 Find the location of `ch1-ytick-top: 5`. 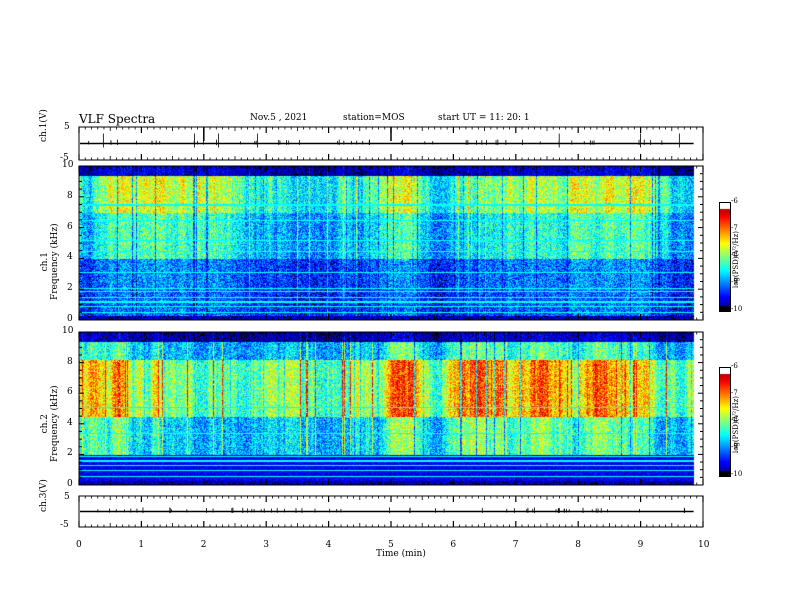

ch1-ytick-top: 5 is located at coordinates (67, 127).